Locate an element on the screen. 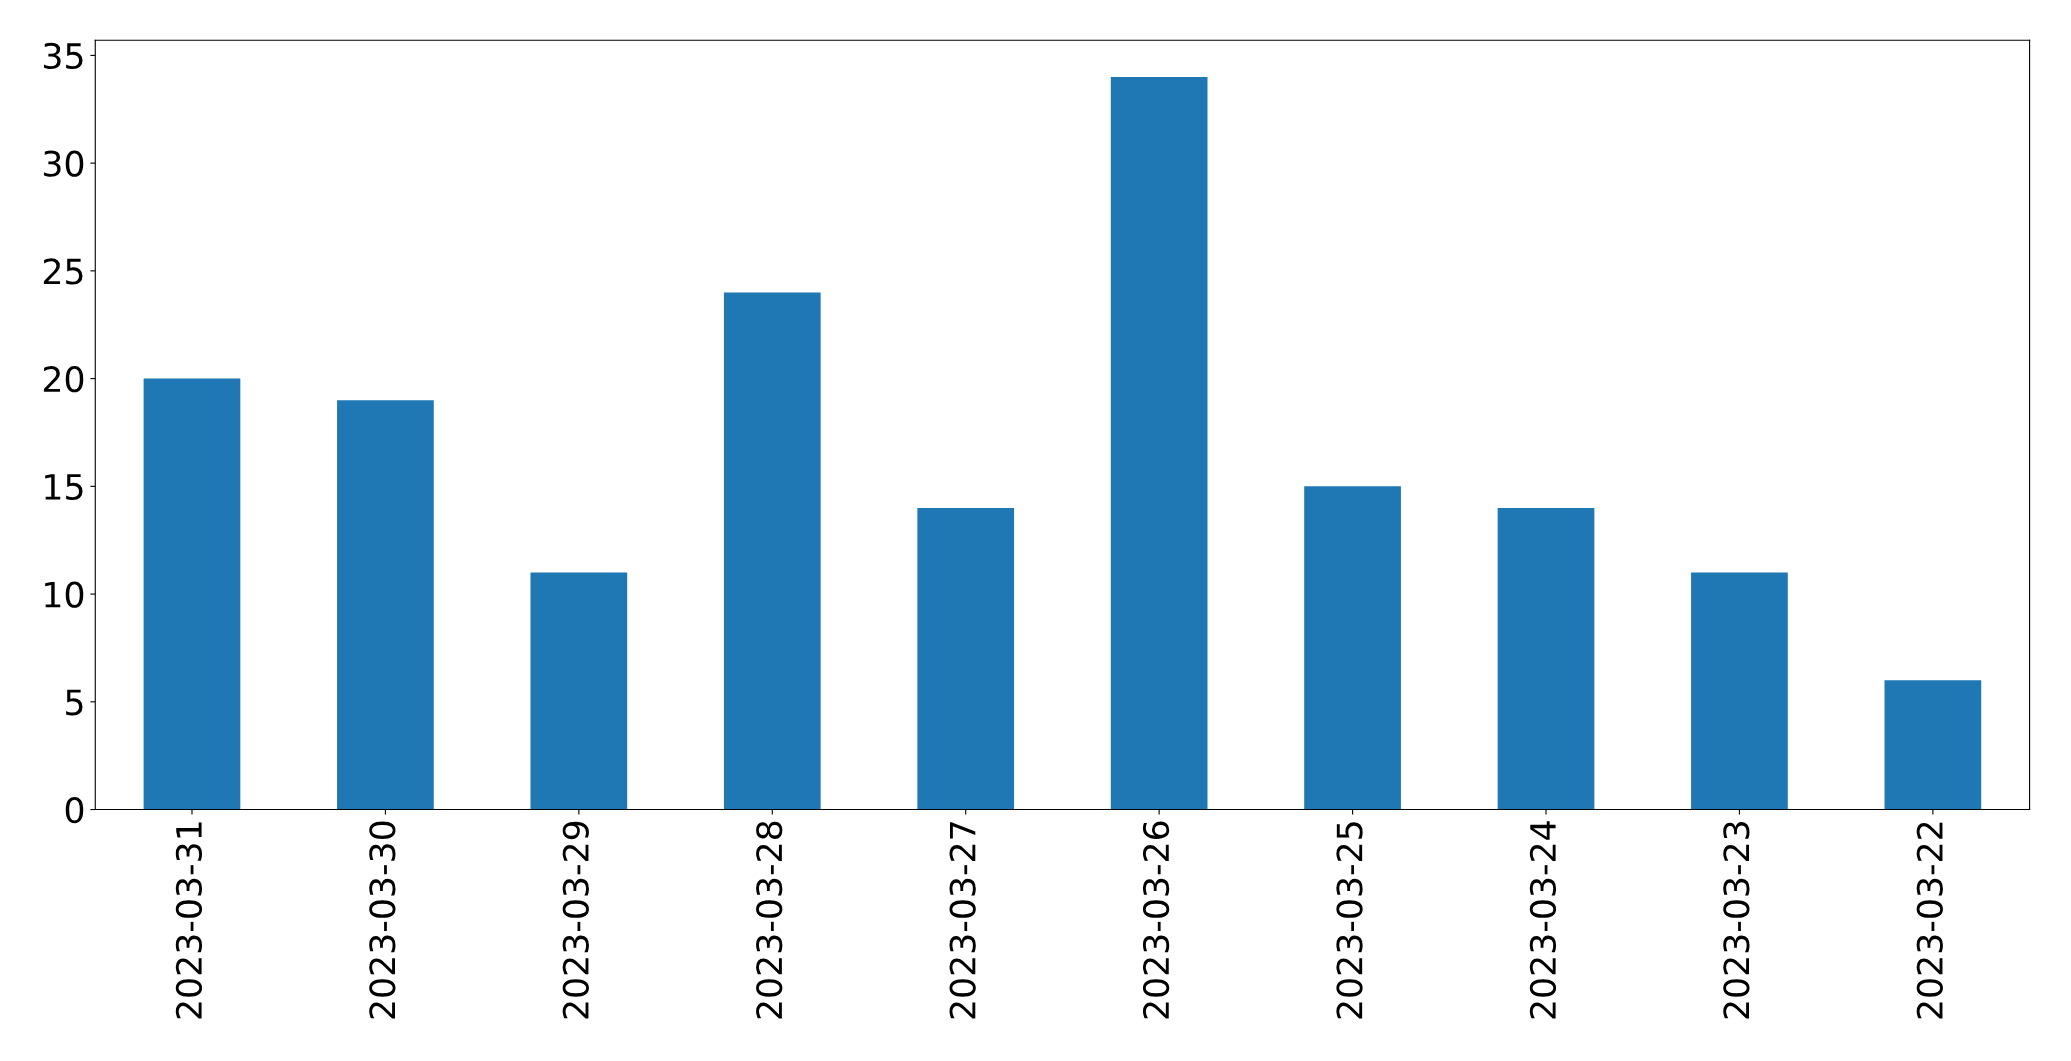 The image size is (2071, 1061). x-tick-label: 2023-03-24 is located at coordinates (1543, 920).